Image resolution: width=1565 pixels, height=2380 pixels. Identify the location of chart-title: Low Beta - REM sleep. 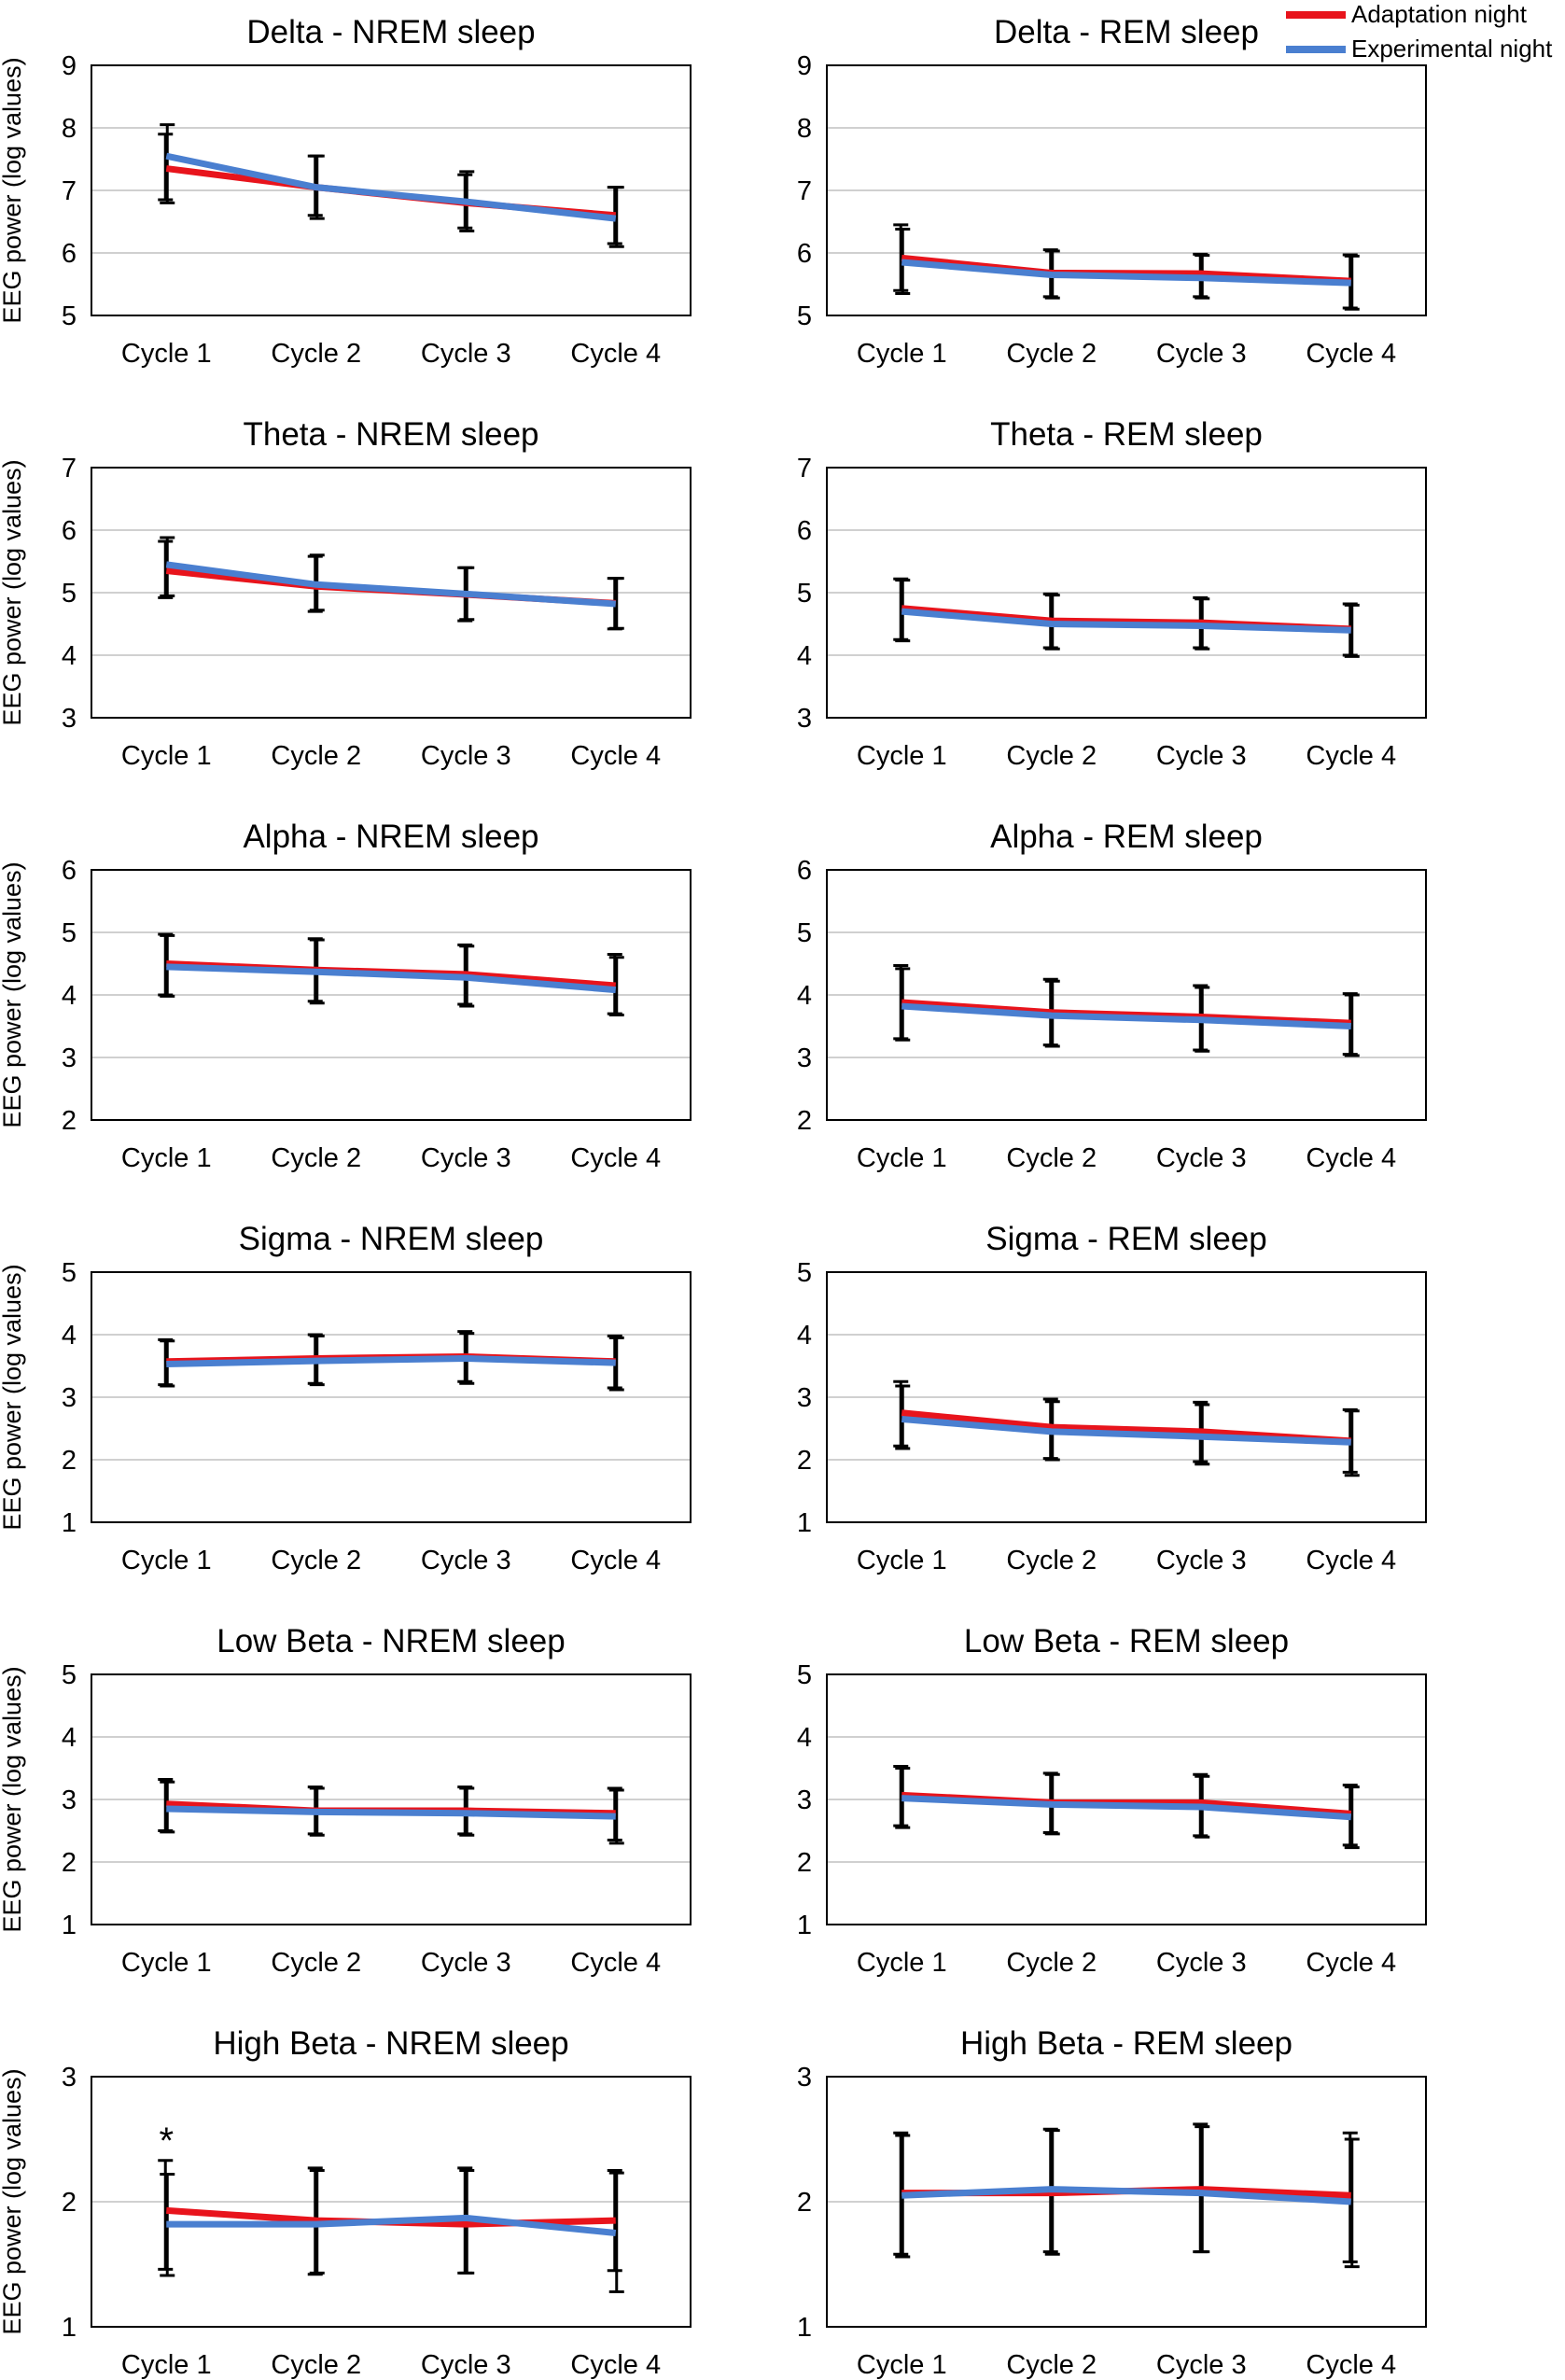
(1126, 1641).